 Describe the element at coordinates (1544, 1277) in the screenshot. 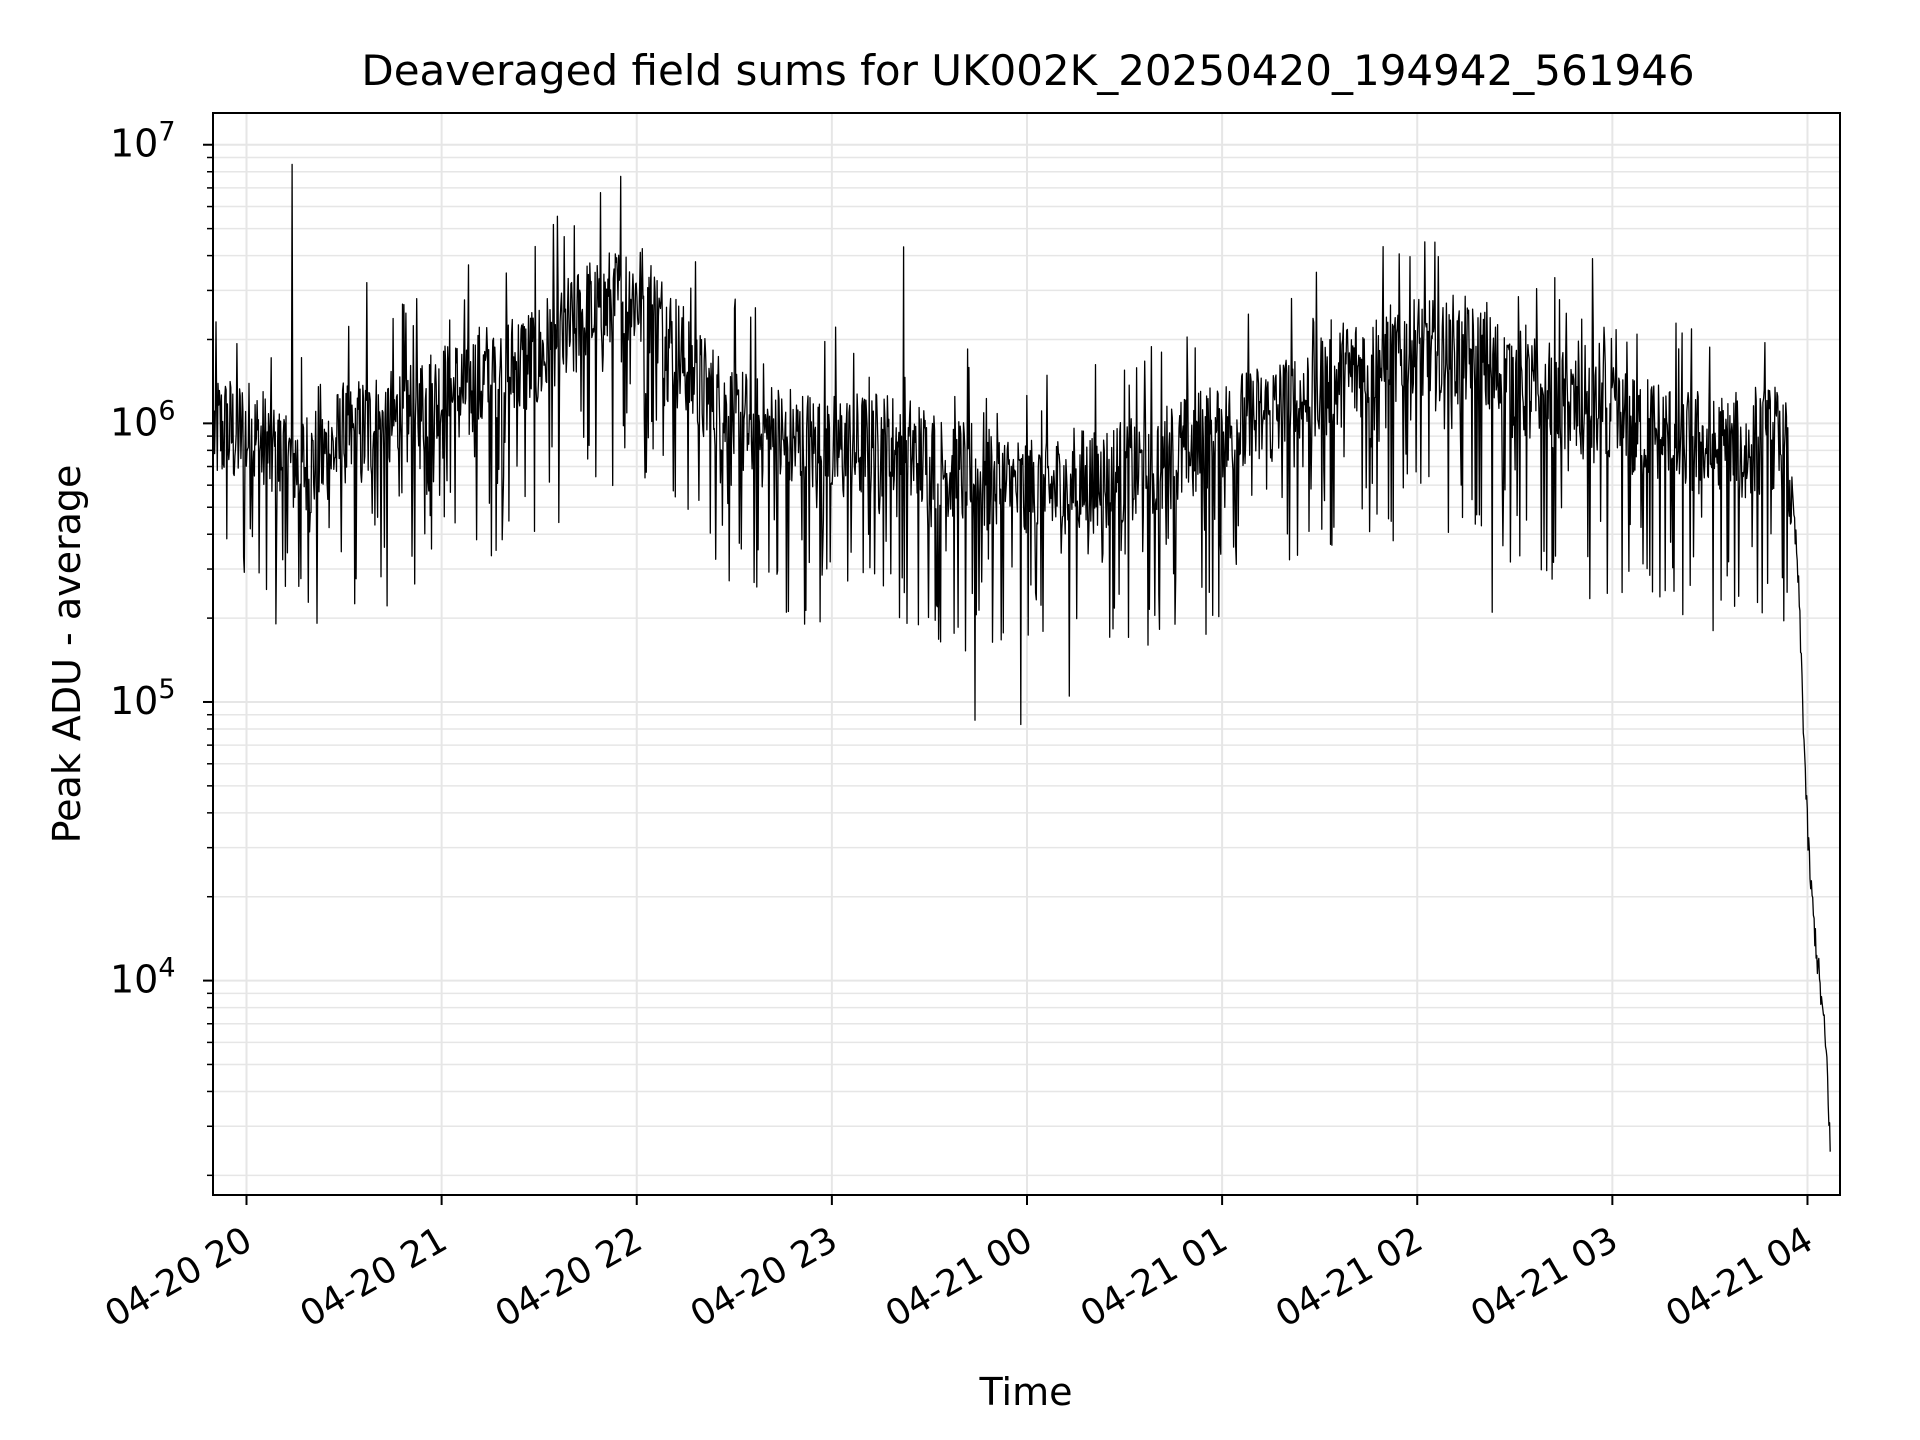

I see `x-tick-label: 04-21 03` at that location.